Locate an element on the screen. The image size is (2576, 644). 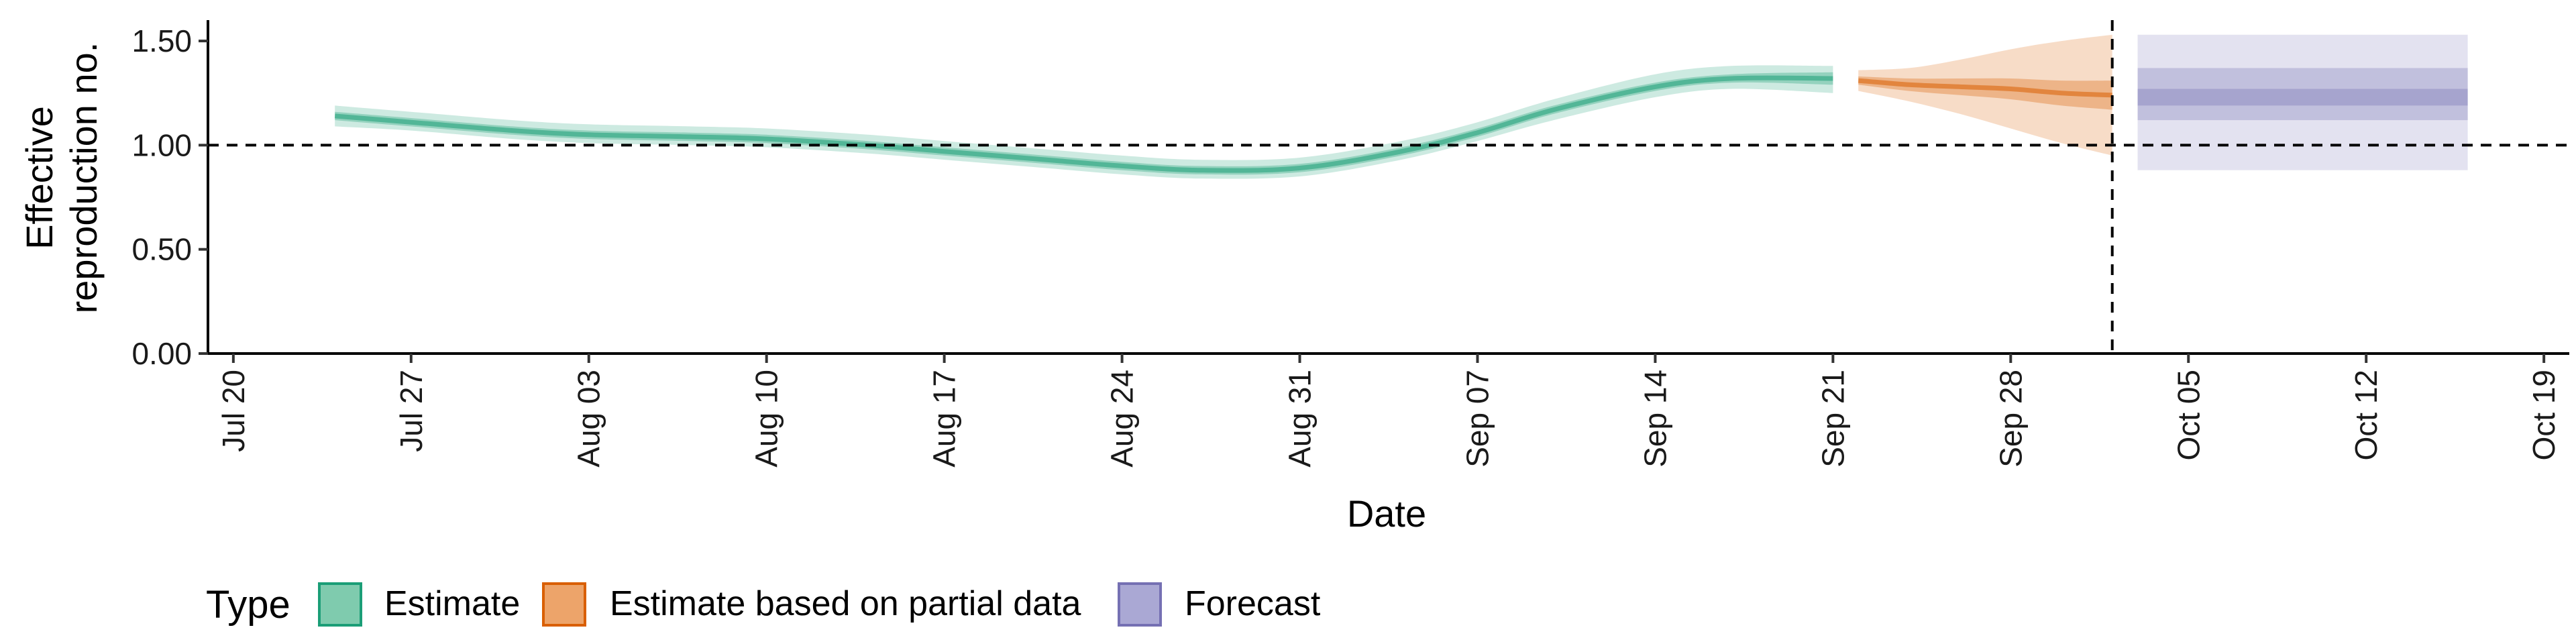
x-tick-label: Aug 10 is located at coordinates (766, 419).